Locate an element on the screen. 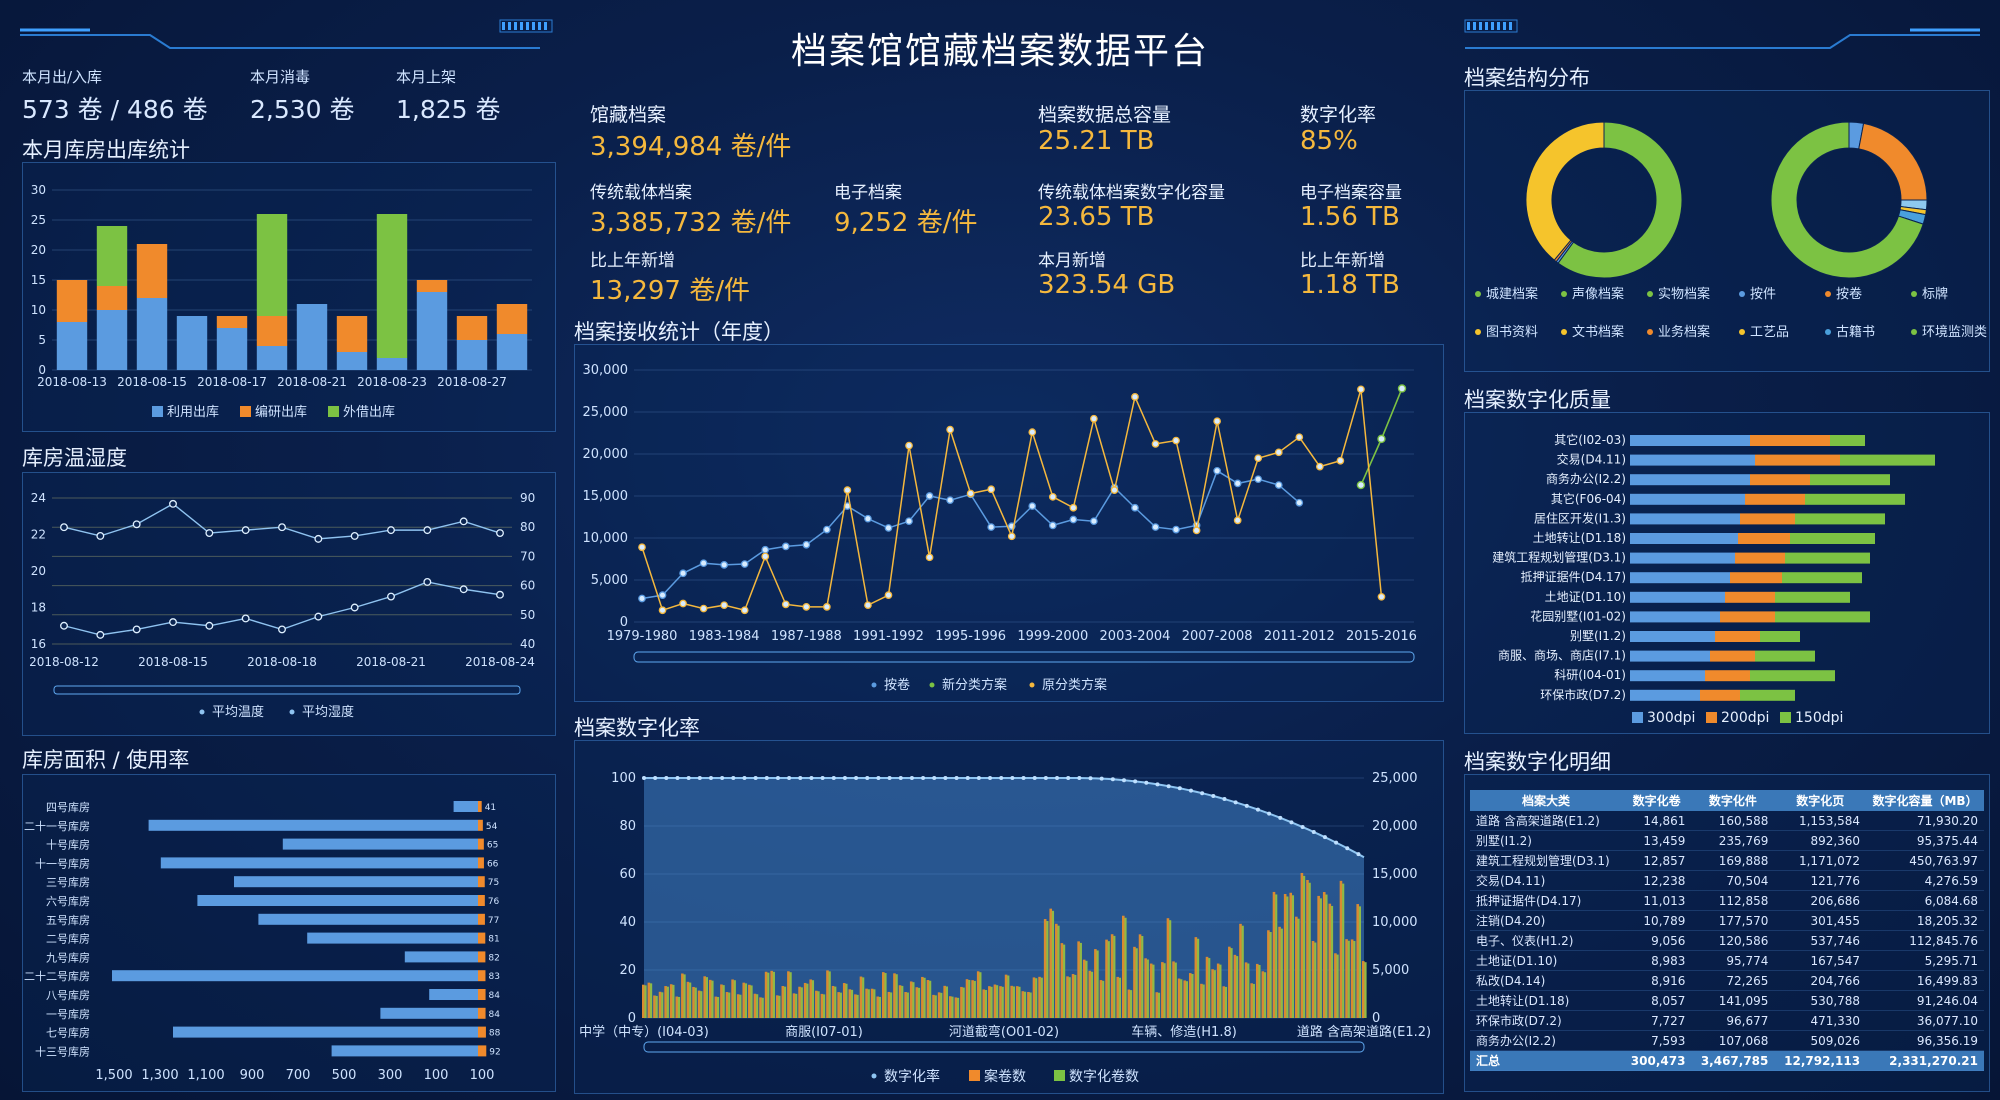 The image size is (2000, 1100). table-cell: 167,547 is located at coordinates (1820, 960).